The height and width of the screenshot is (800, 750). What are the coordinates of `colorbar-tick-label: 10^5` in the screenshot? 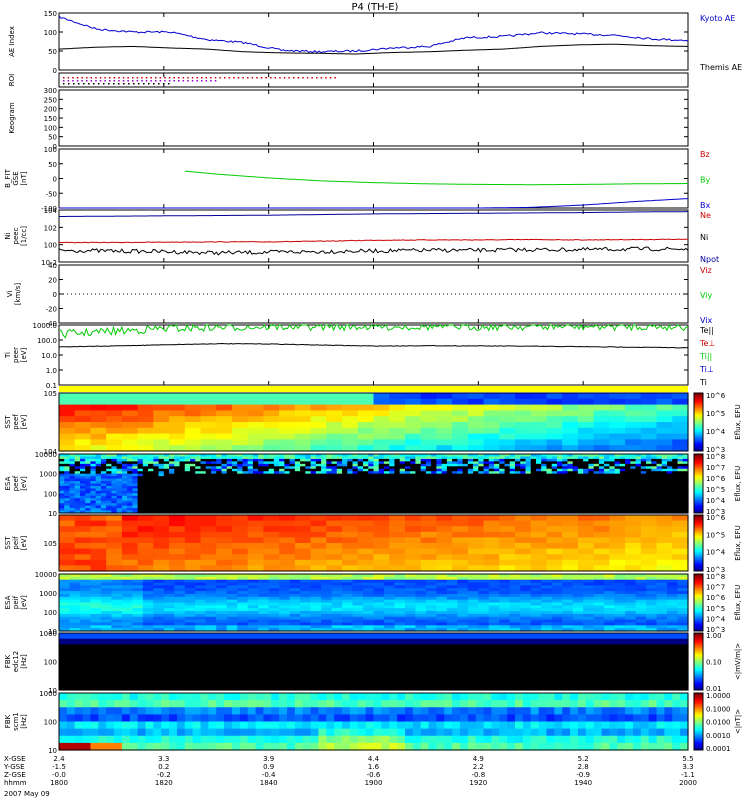 It's located at (715, 414).